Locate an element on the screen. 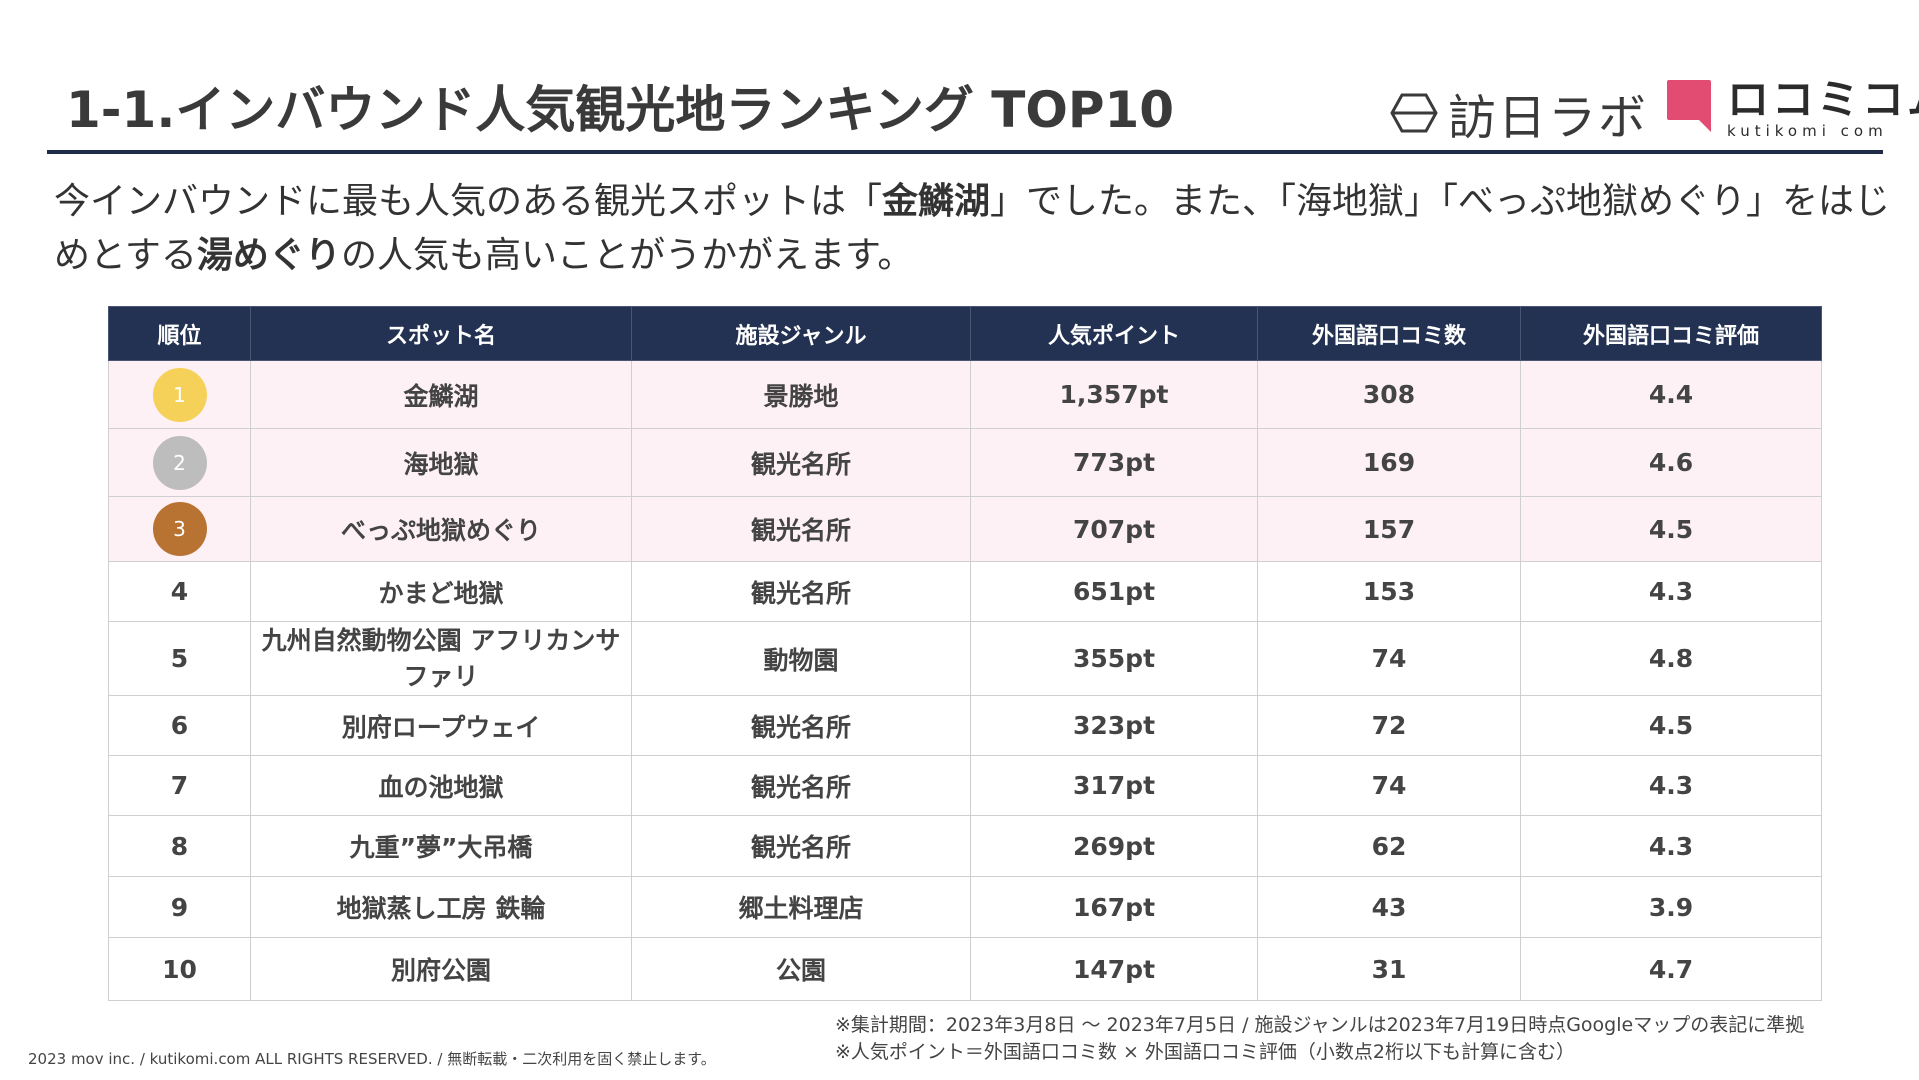 The image size is (1919, 1080). table-row: 3 べっぷ地獄めぐり 観光名所 707pt 157 4.5 is located at coordinates (965, 529).